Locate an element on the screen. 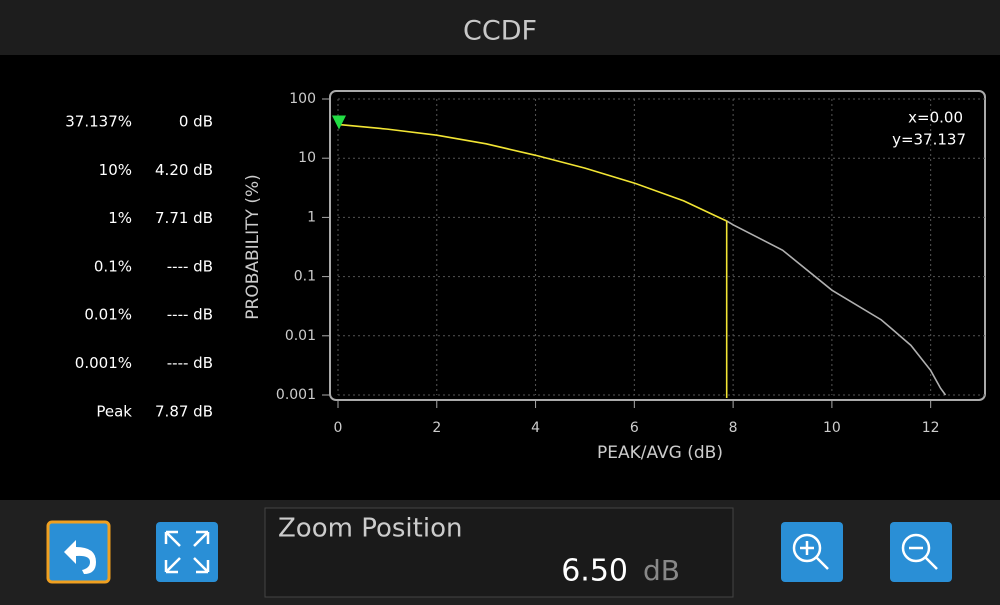 The image size is (1000, 605). back-button is located at coordinates (78, 552).